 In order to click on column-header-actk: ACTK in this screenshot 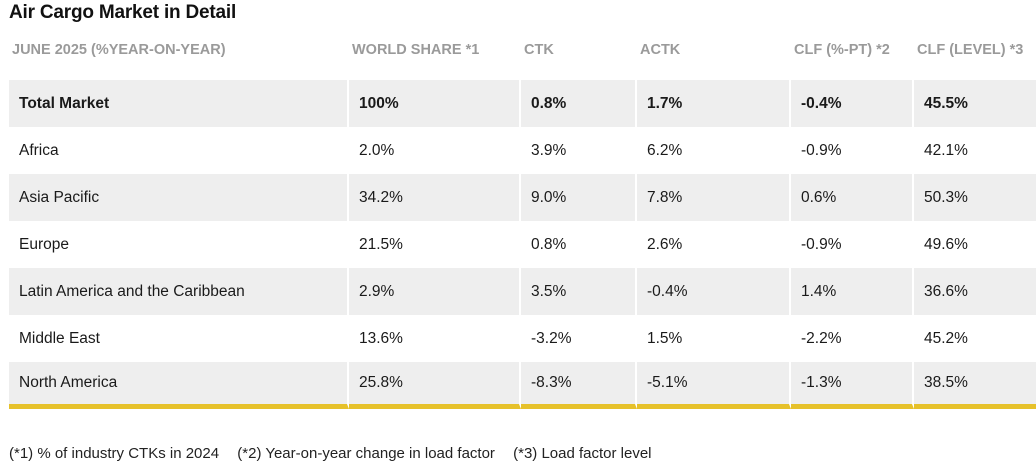, I will do `click(660, 50)`.